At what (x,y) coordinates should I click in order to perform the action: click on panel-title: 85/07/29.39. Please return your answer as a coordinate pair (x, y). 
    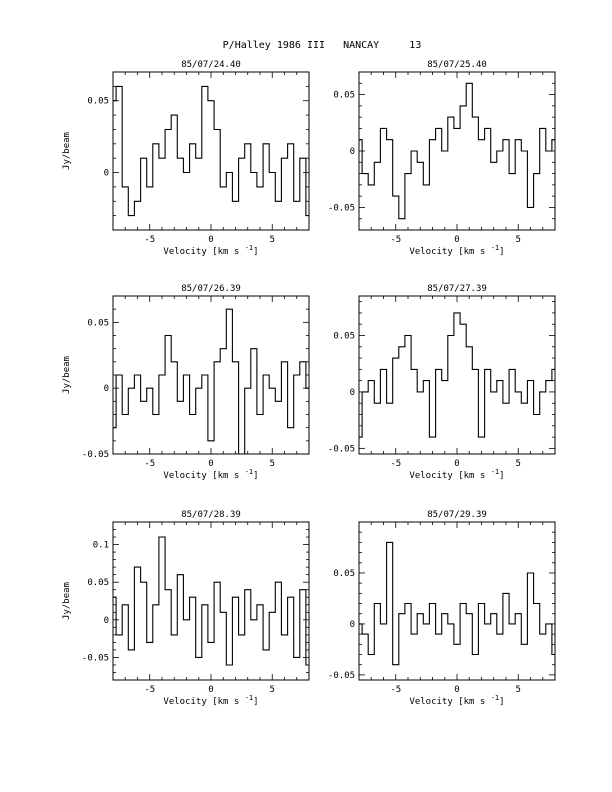
    Looking at the image, I should click on (457, 515).